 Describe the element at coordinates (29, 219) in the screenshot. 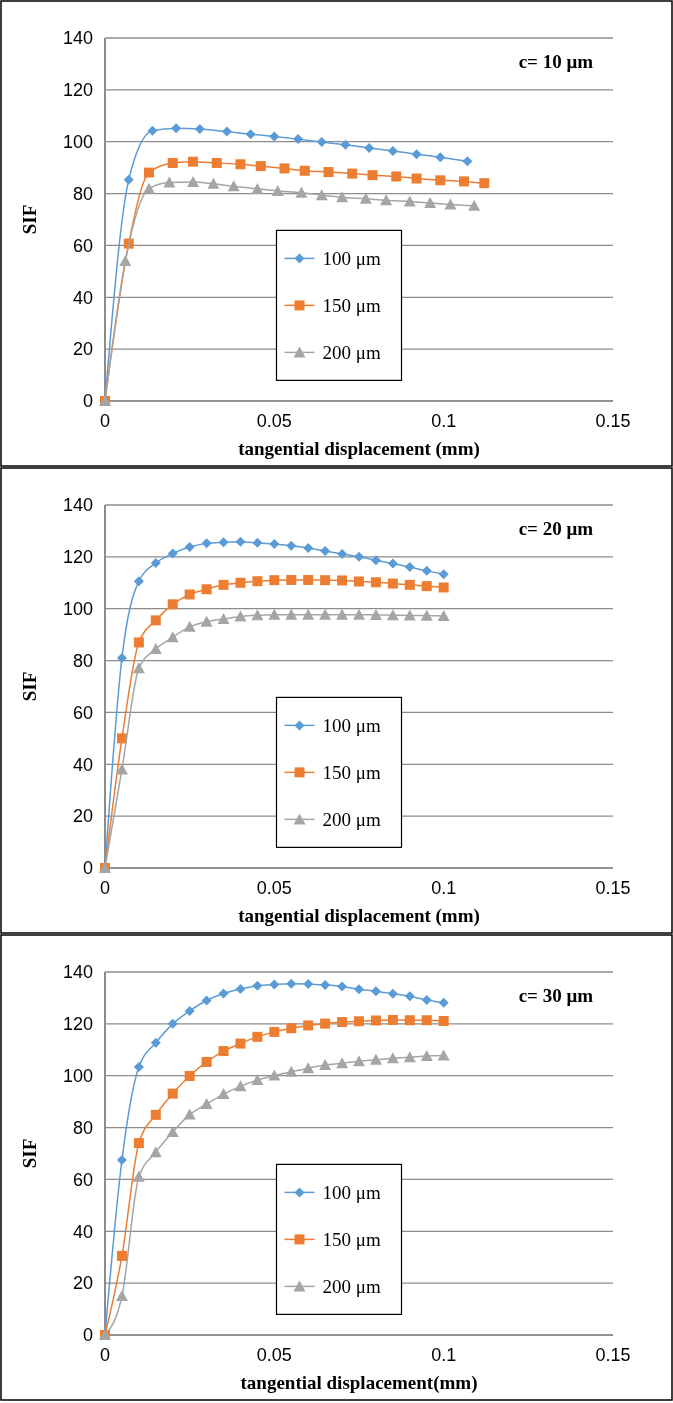

I see `y-axis-title: SIF` at that location.